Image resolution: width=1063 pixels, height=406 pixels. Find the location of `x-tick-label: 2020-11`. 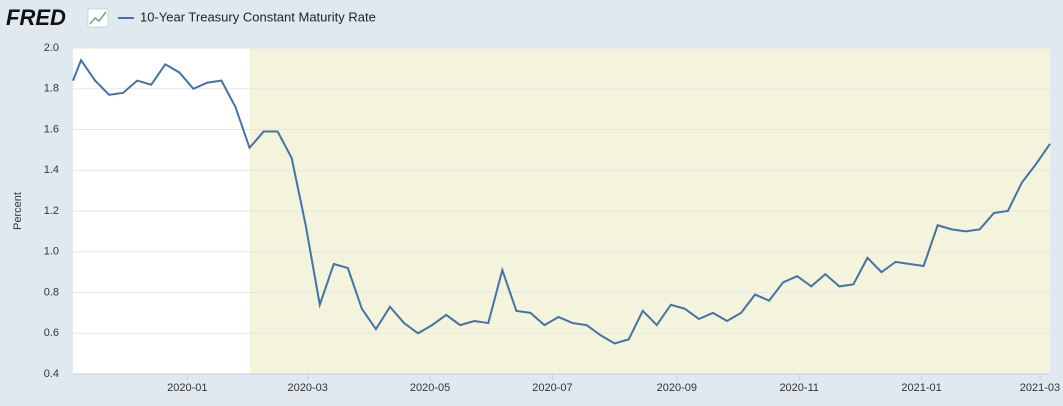

x-tick-label: 2020-11 is located at coordinates (799, 388).